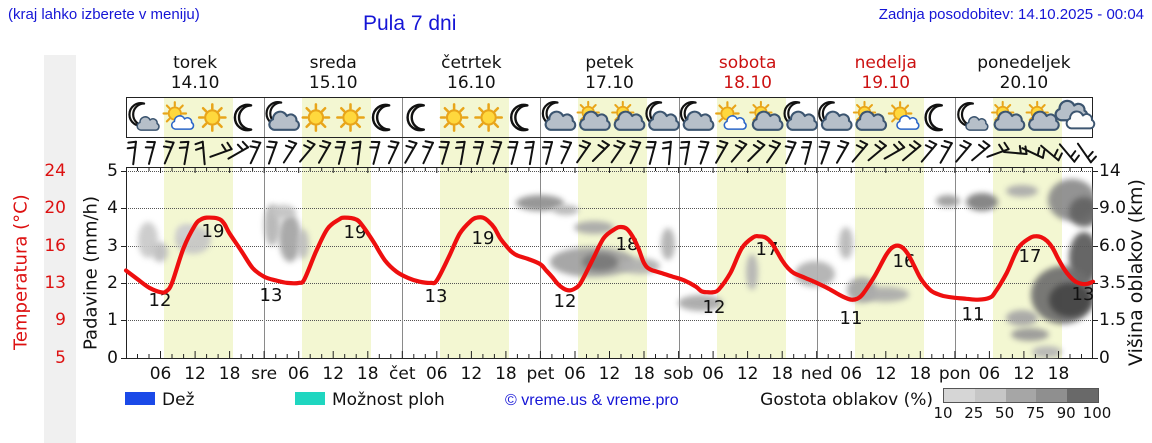 The height and width of the screenshot is (443, 1152). What do you see at coordinates (885, 63) in the screenshot?
I see `day-name: nedelja` at bounding box center [885, 63].